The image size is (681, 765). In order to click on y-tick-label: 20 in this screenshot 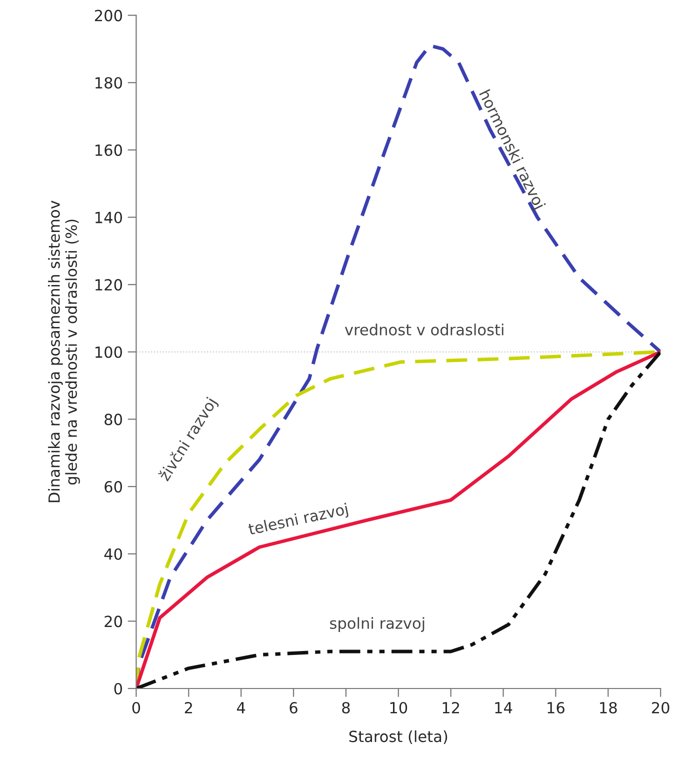, I will do `click(113, 622)`.